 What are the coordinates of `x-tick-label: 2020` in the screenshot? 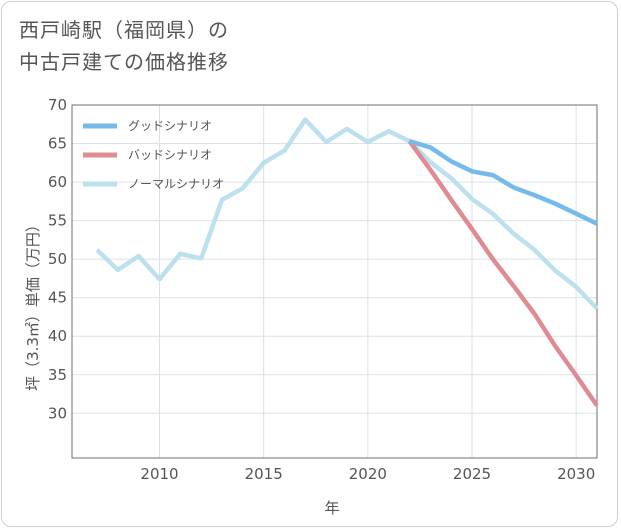 It's located at (368, 474).